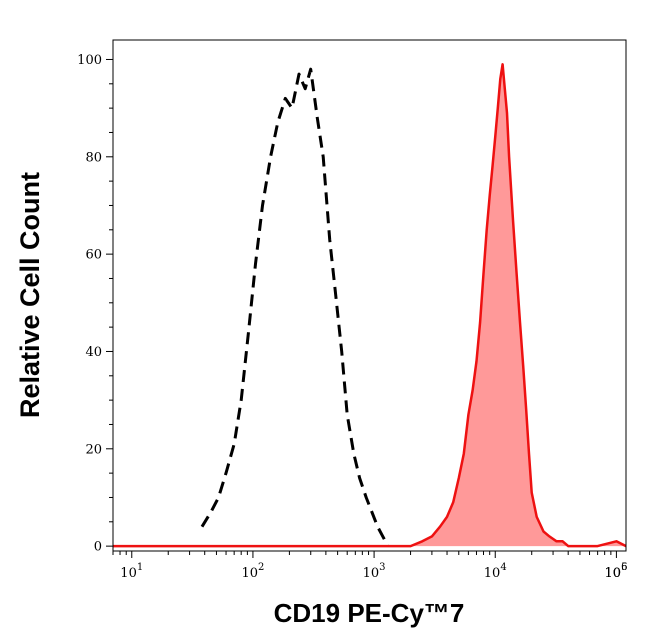 The image size is (646, 641). I want to click on x-tick-label: 10⁴, so click(495, 571).